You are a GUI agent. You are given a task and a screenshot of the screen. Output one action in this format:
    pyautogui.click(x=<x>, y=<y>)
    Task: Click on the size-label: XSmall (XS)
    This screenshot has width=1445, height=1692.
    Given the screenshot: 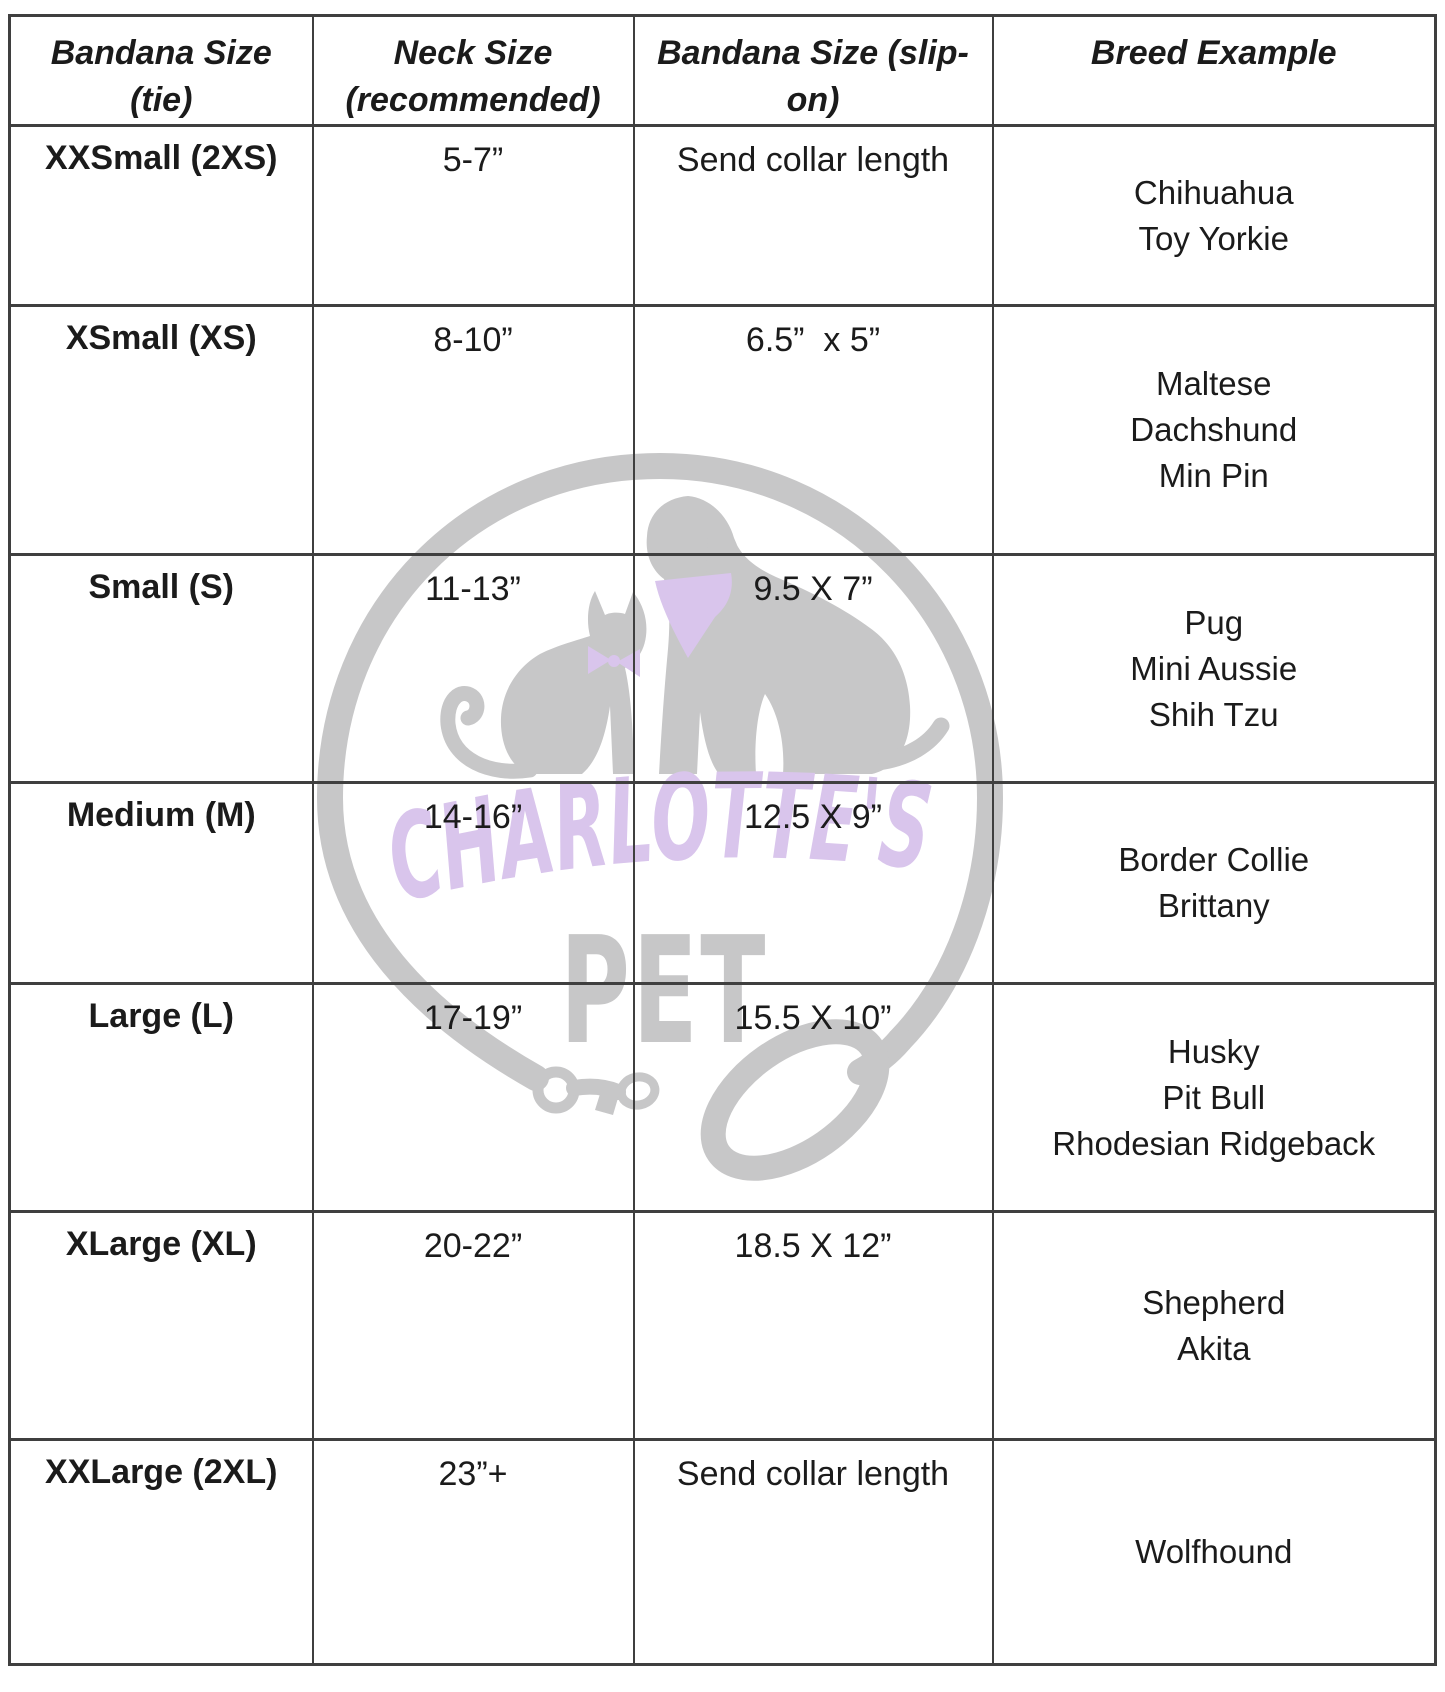 What is the action you would take?
    pyautogui.click(x=161, y=430)
    